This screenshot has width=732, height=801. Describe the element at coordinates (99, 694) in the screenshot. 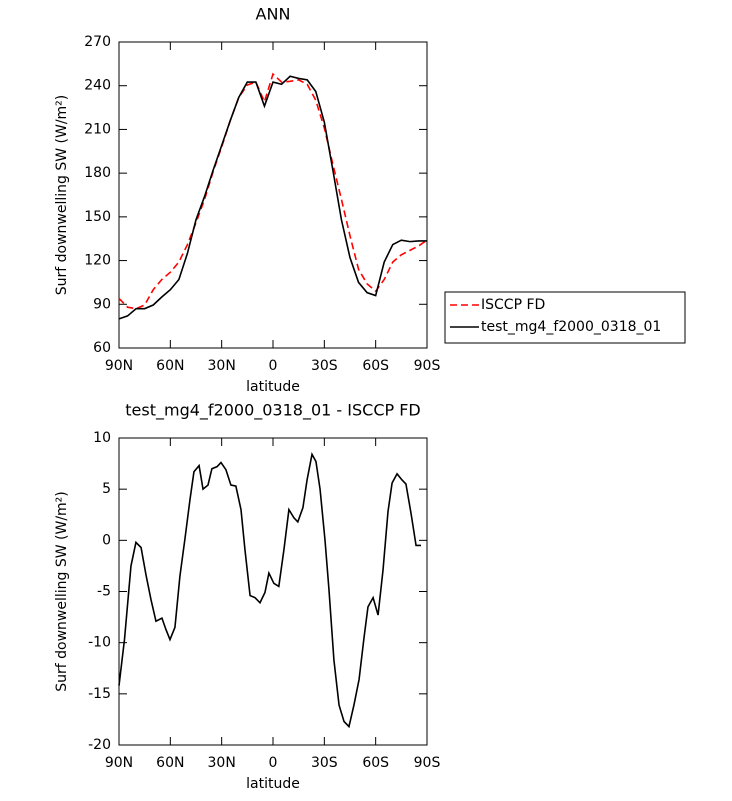

I see `y-tick-label: -15` at that location.